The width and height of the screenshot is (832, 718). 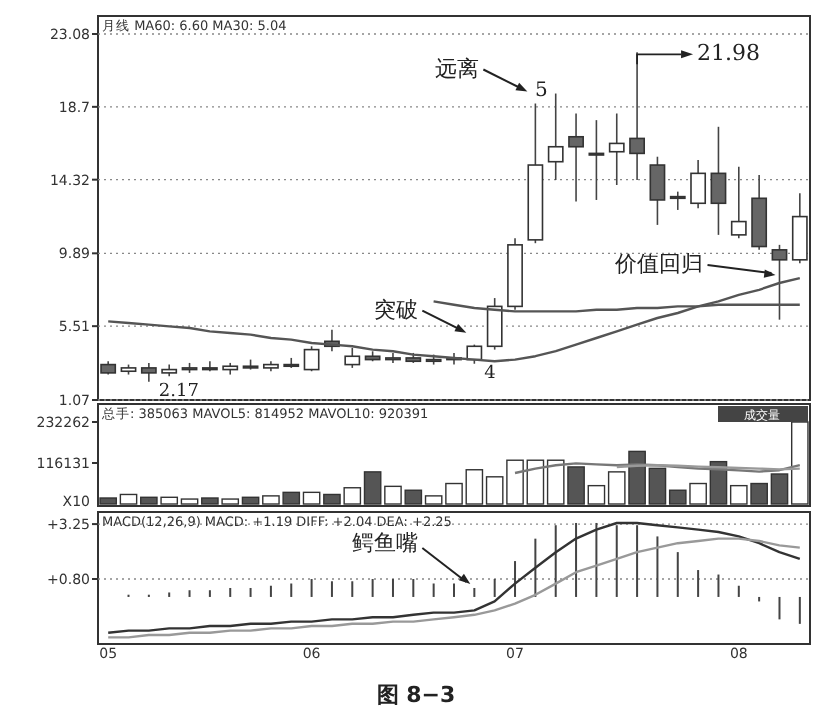 What do you see at coordinates (658, 264) in the screenshot?
I see `annotation: 价值回归` at bounding box center [658, 264].